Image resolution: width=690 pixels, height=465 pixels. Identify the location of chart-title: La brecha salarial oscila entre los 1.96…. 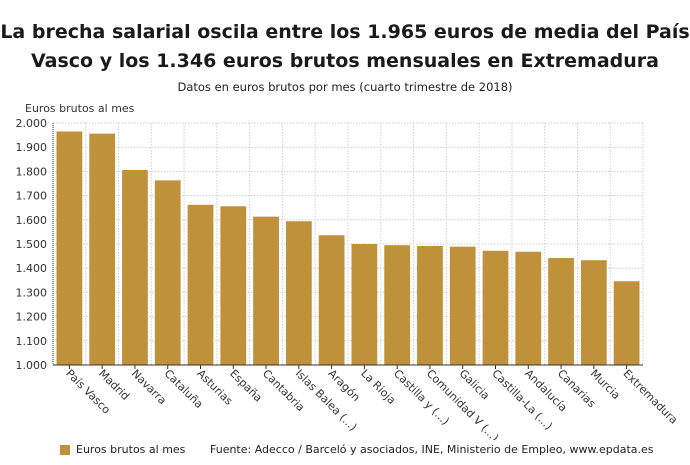
(345, 47).